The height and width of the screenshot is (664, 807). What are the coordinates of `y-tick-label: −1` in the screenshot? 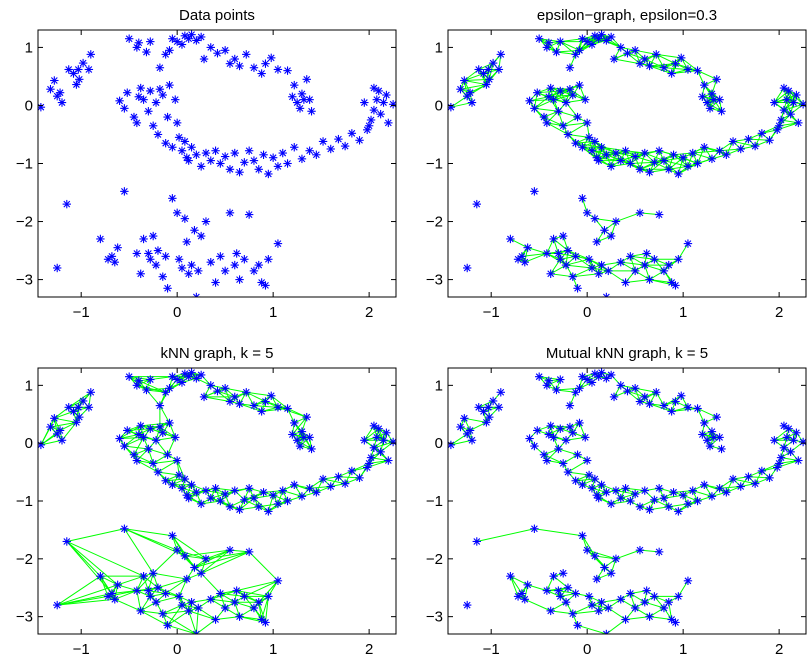 It's located at (24, 501).